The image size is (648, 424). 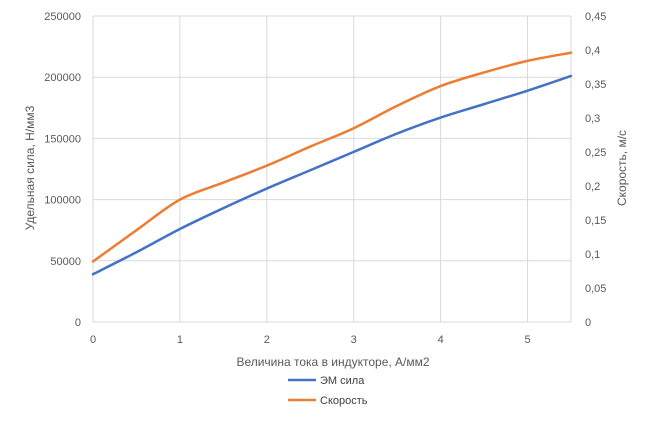 What do you see at coordinates (62, 170) in the screenshot?
I see `y-axis-ticks: 0 50000 100000 150000 200000 250000` at bounding box center [62, 170].